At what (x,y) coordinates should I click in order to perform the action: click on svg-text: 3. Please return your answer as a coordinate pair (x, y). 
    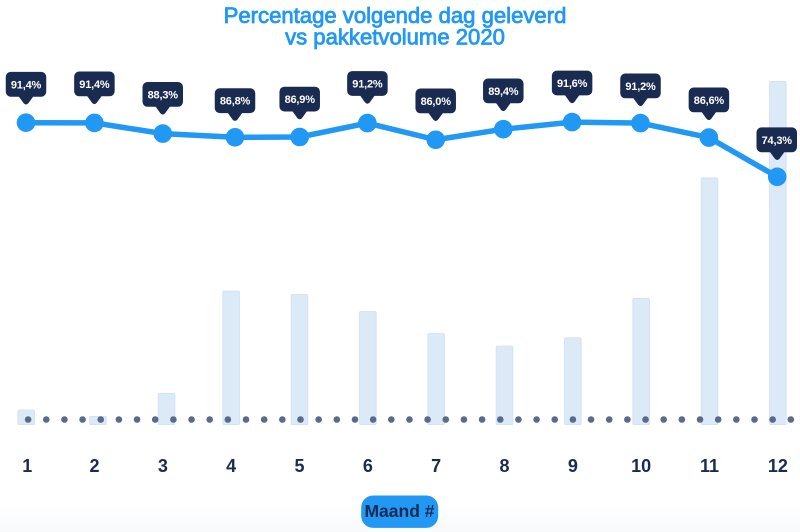
    Looking at the image, I should click on (163, 466).